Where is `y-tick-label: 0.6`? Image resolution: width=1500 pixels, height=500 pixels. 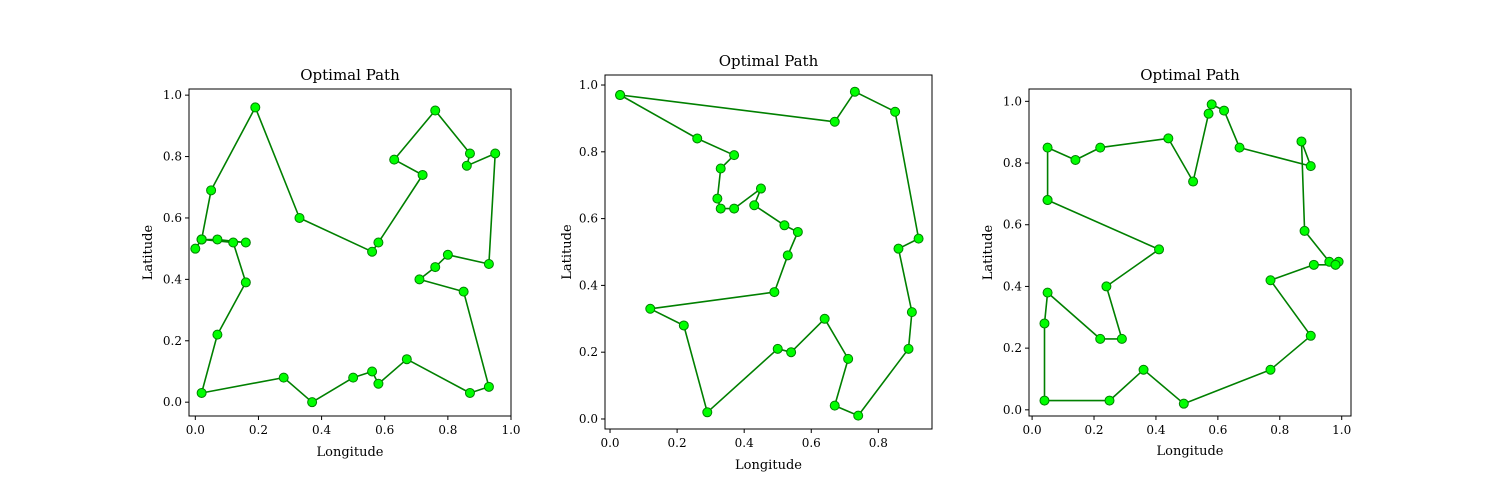
y-tick-label: 0.6 is located at coordinates (588, 219).